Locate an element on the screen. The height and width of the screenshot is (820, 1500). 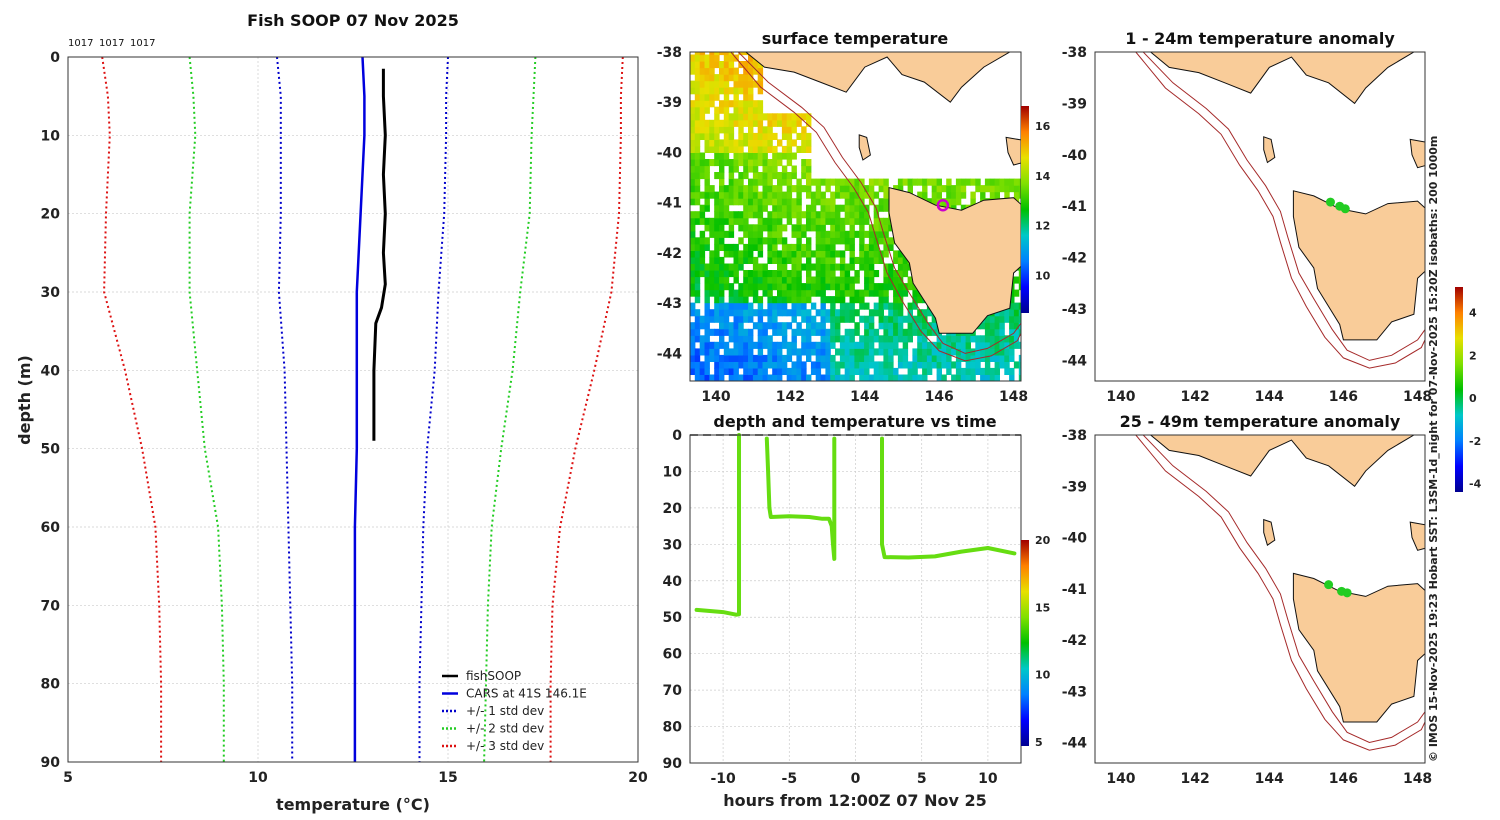
anomaly-colorbar is located at coordinates (1459, 389).